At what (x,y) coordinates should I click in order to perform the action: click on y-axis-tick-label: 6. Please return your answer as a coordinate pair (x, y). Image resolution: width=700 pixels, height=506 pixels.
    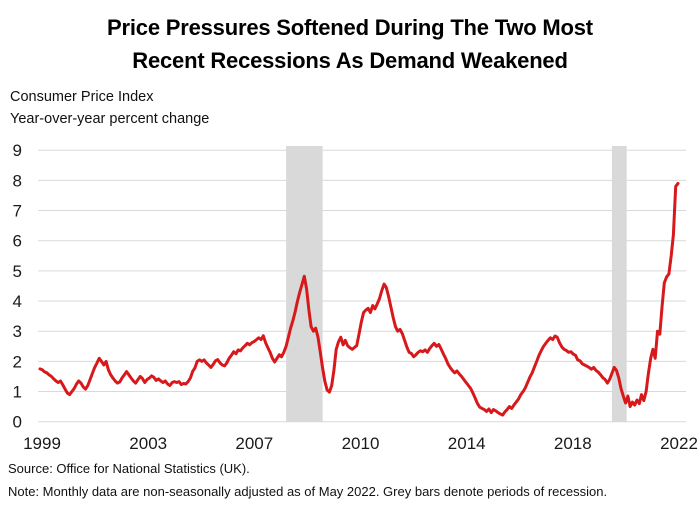
    Looking at the image, I should click on (17, 241).